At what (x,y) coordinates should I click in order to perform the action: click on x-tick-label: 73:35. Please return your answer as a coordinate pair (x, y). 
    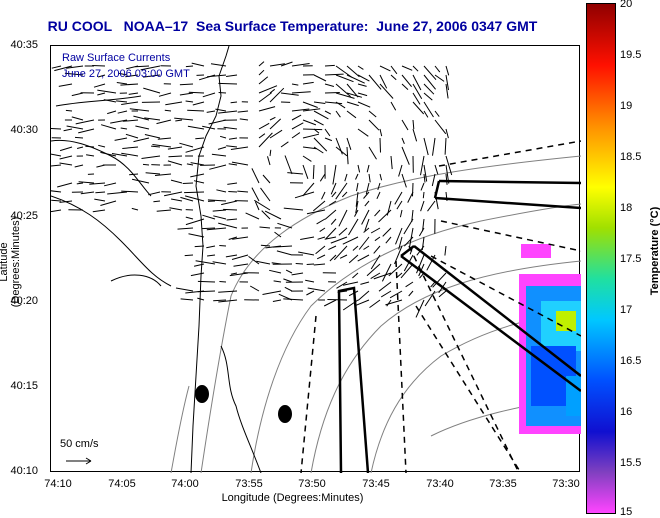
    Looking at the image, I should click on (503, 484).